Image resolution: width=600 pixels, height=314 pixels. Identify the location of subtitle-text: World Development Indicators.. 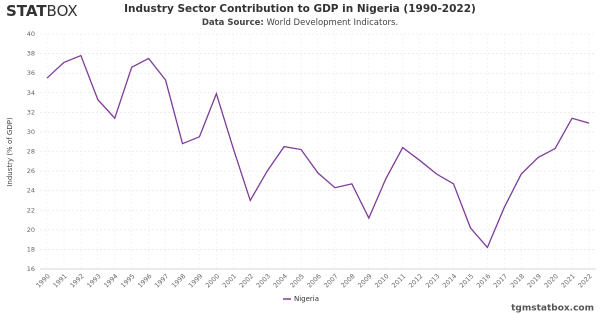
(332, 23).